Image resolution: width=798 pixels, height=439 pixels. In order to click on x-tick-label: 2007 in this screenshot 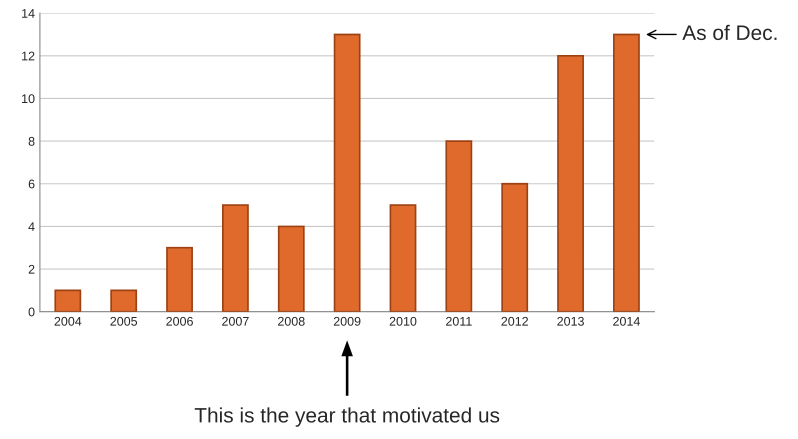, I will do `click(235, 321)`.